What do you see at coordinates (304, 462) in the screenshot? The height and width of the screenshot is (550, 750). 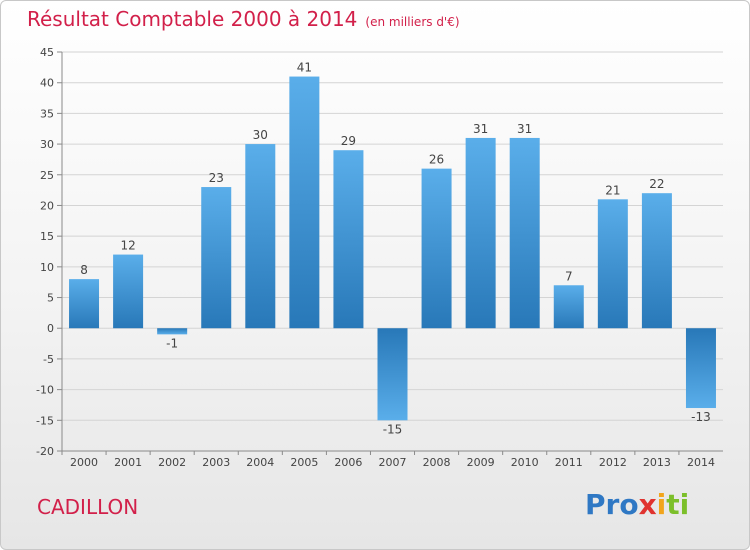 I see `x-tick-label: 2005` at bounding box center [304, 462].